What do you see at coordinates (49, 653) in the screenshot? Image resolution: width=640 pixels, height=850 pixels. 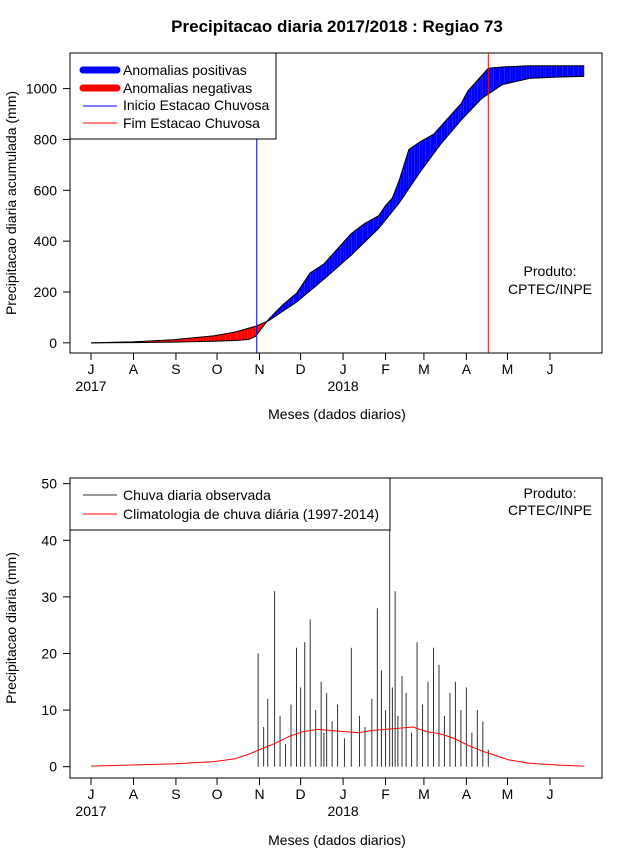 I see `y-tick-label: 20` at bounding box center [49, 653].